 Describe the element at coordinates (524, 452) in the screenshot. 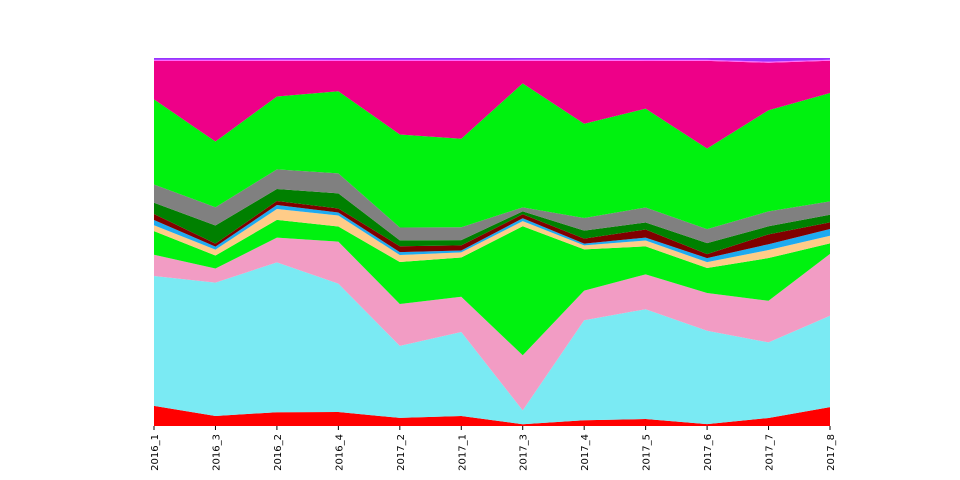

I see `x-tick-label: 2017_3` at that location.